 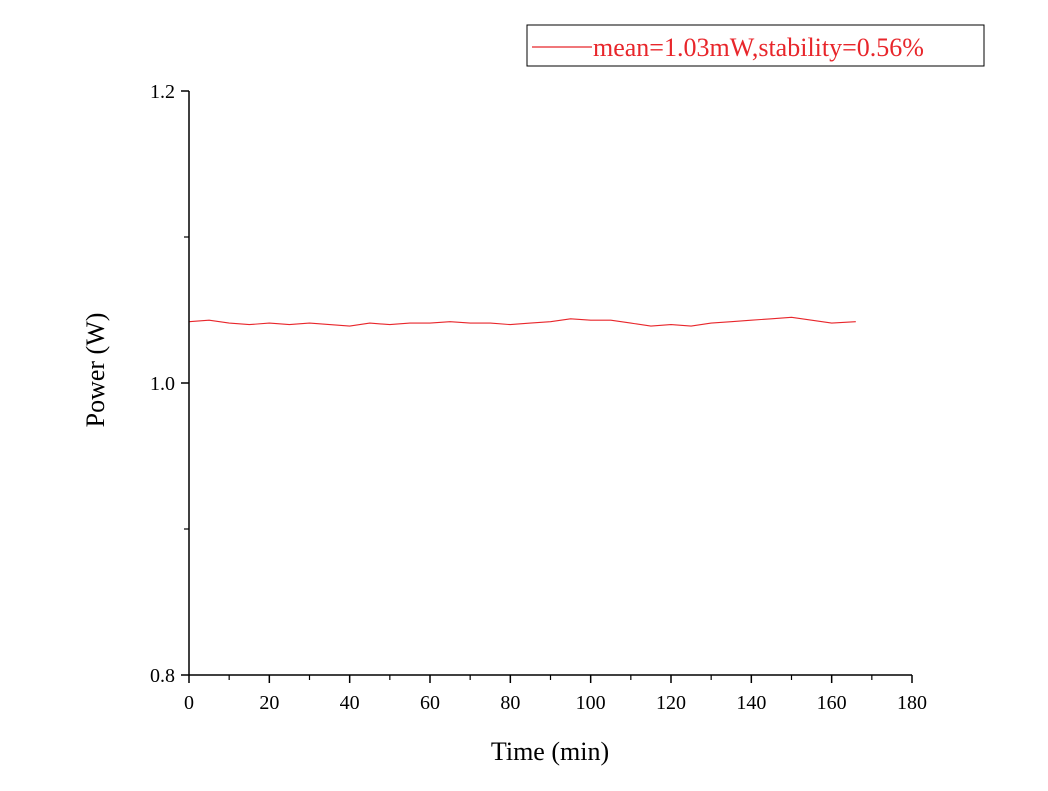 I want to click on x-tick-label: 160, so click(x=832, y=703).